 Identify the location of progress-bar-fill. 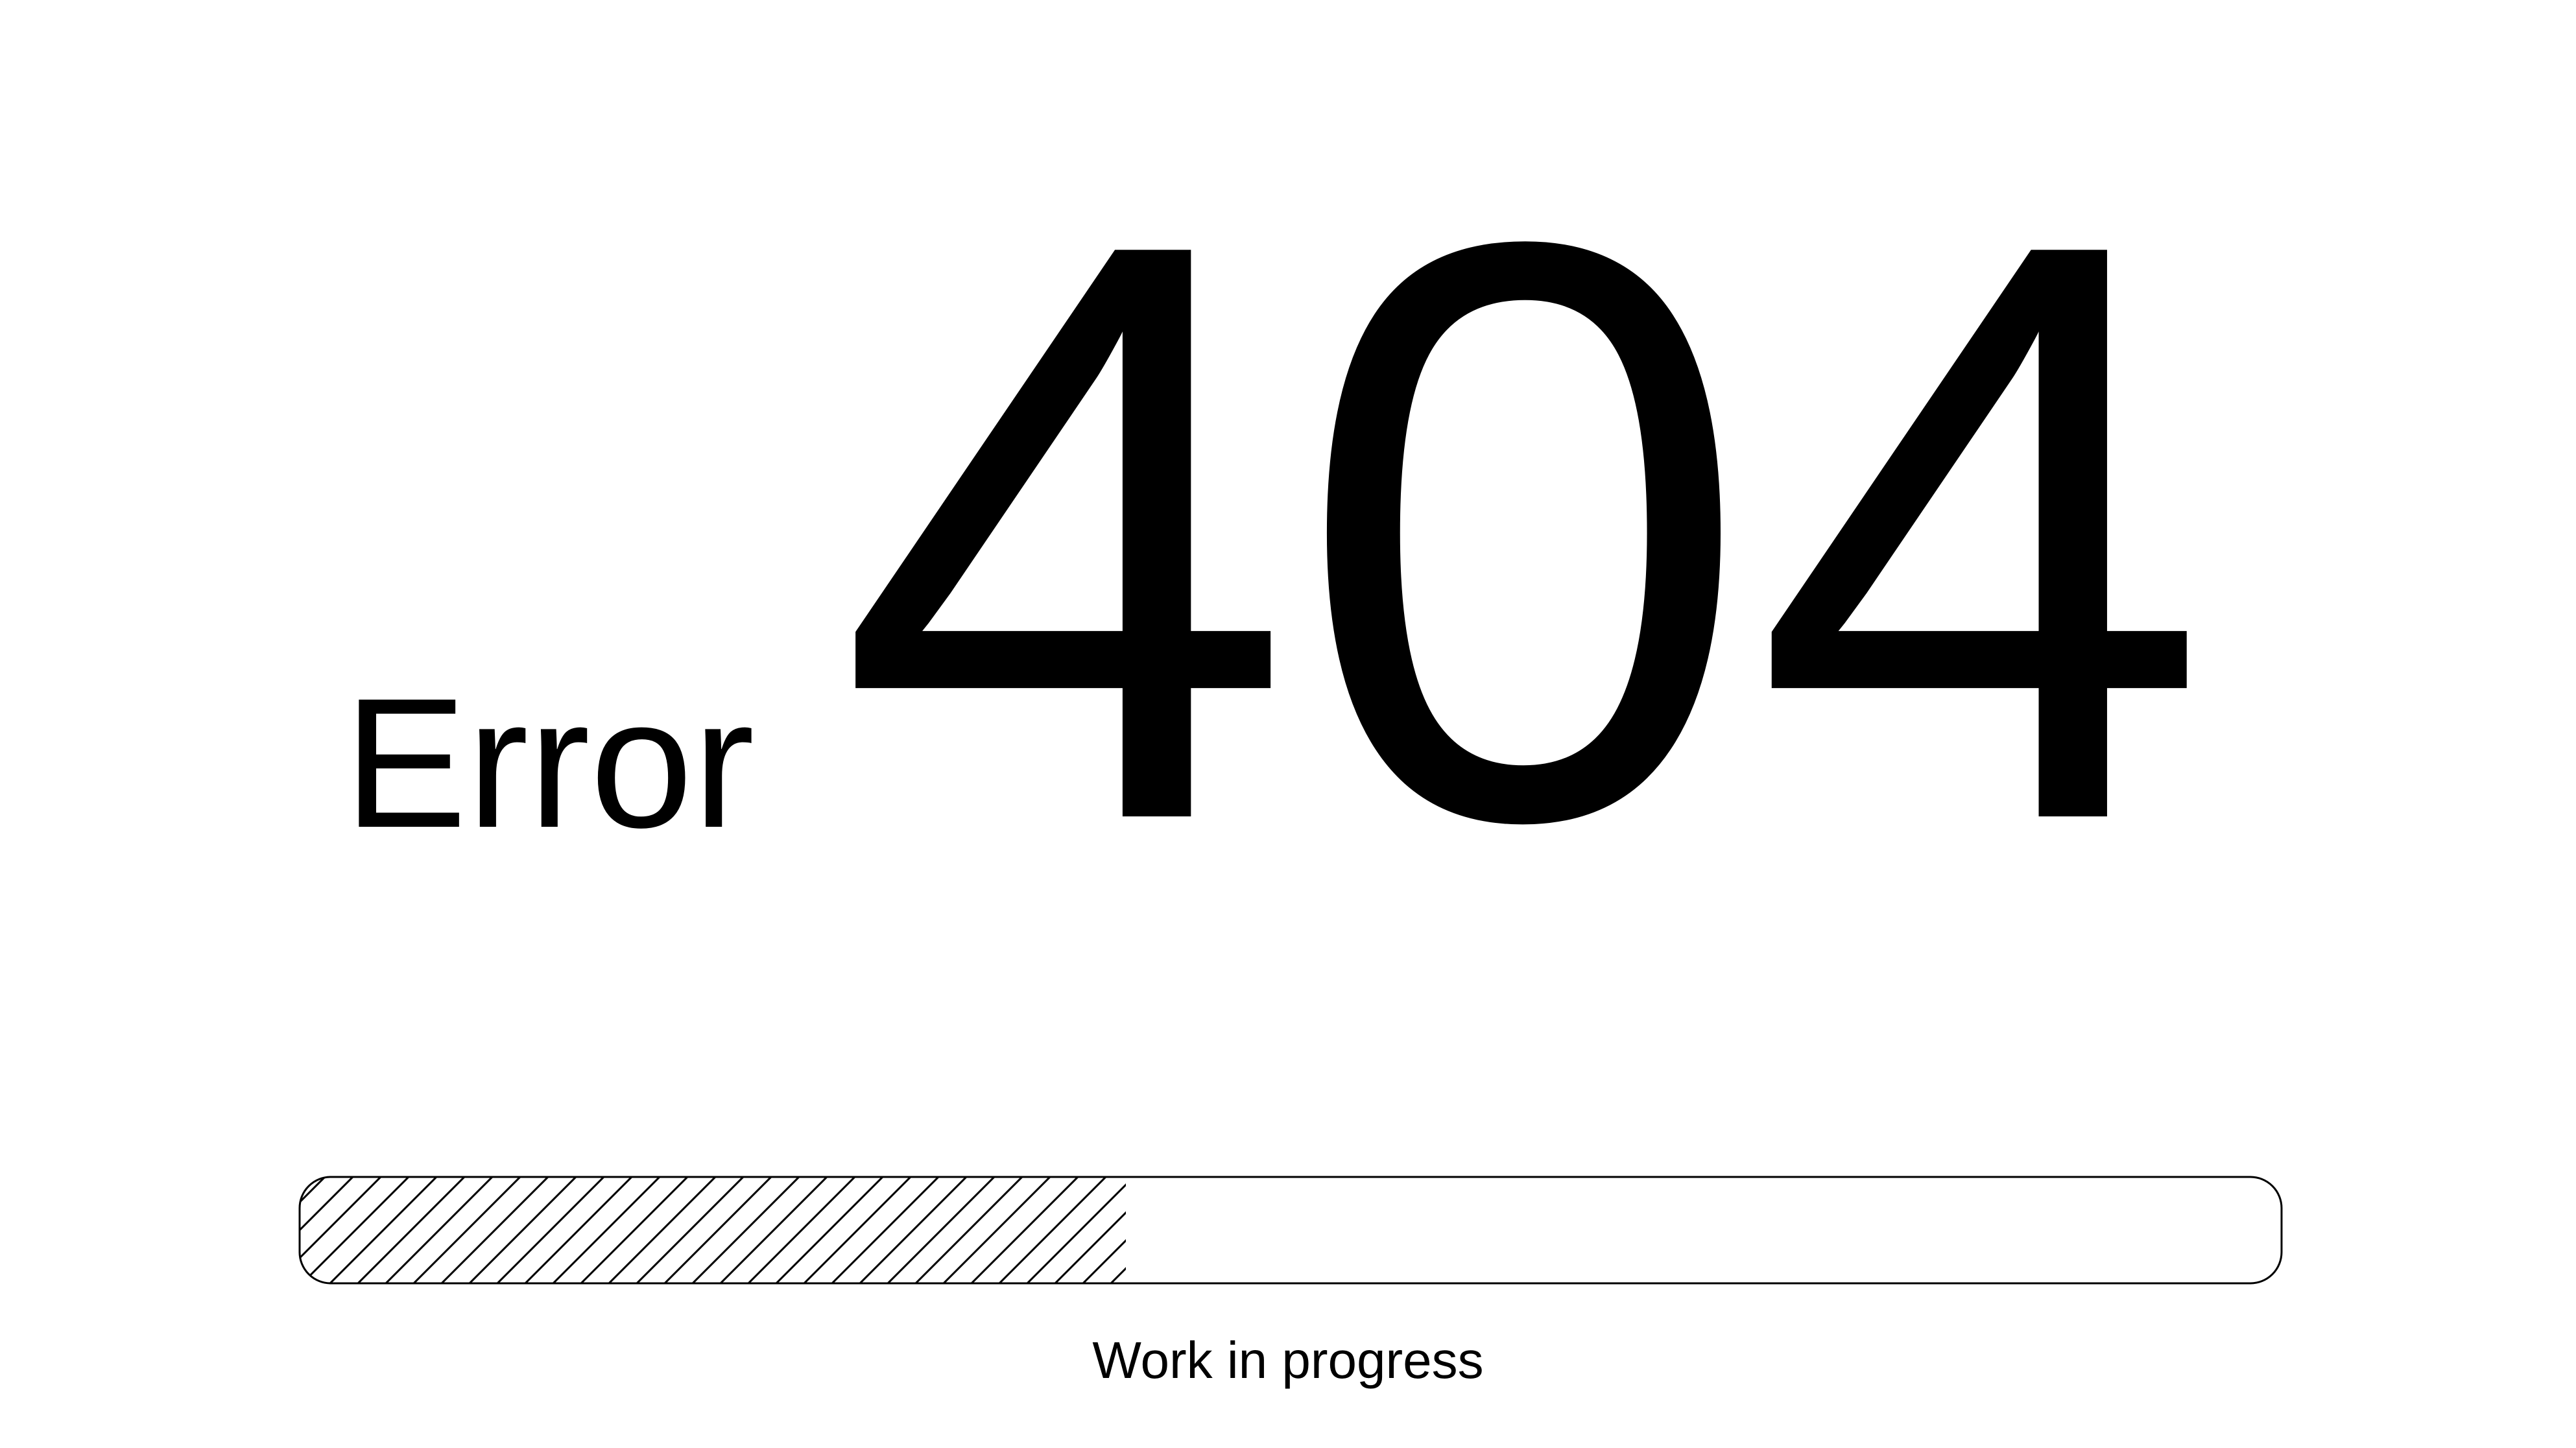
(815, 1230).